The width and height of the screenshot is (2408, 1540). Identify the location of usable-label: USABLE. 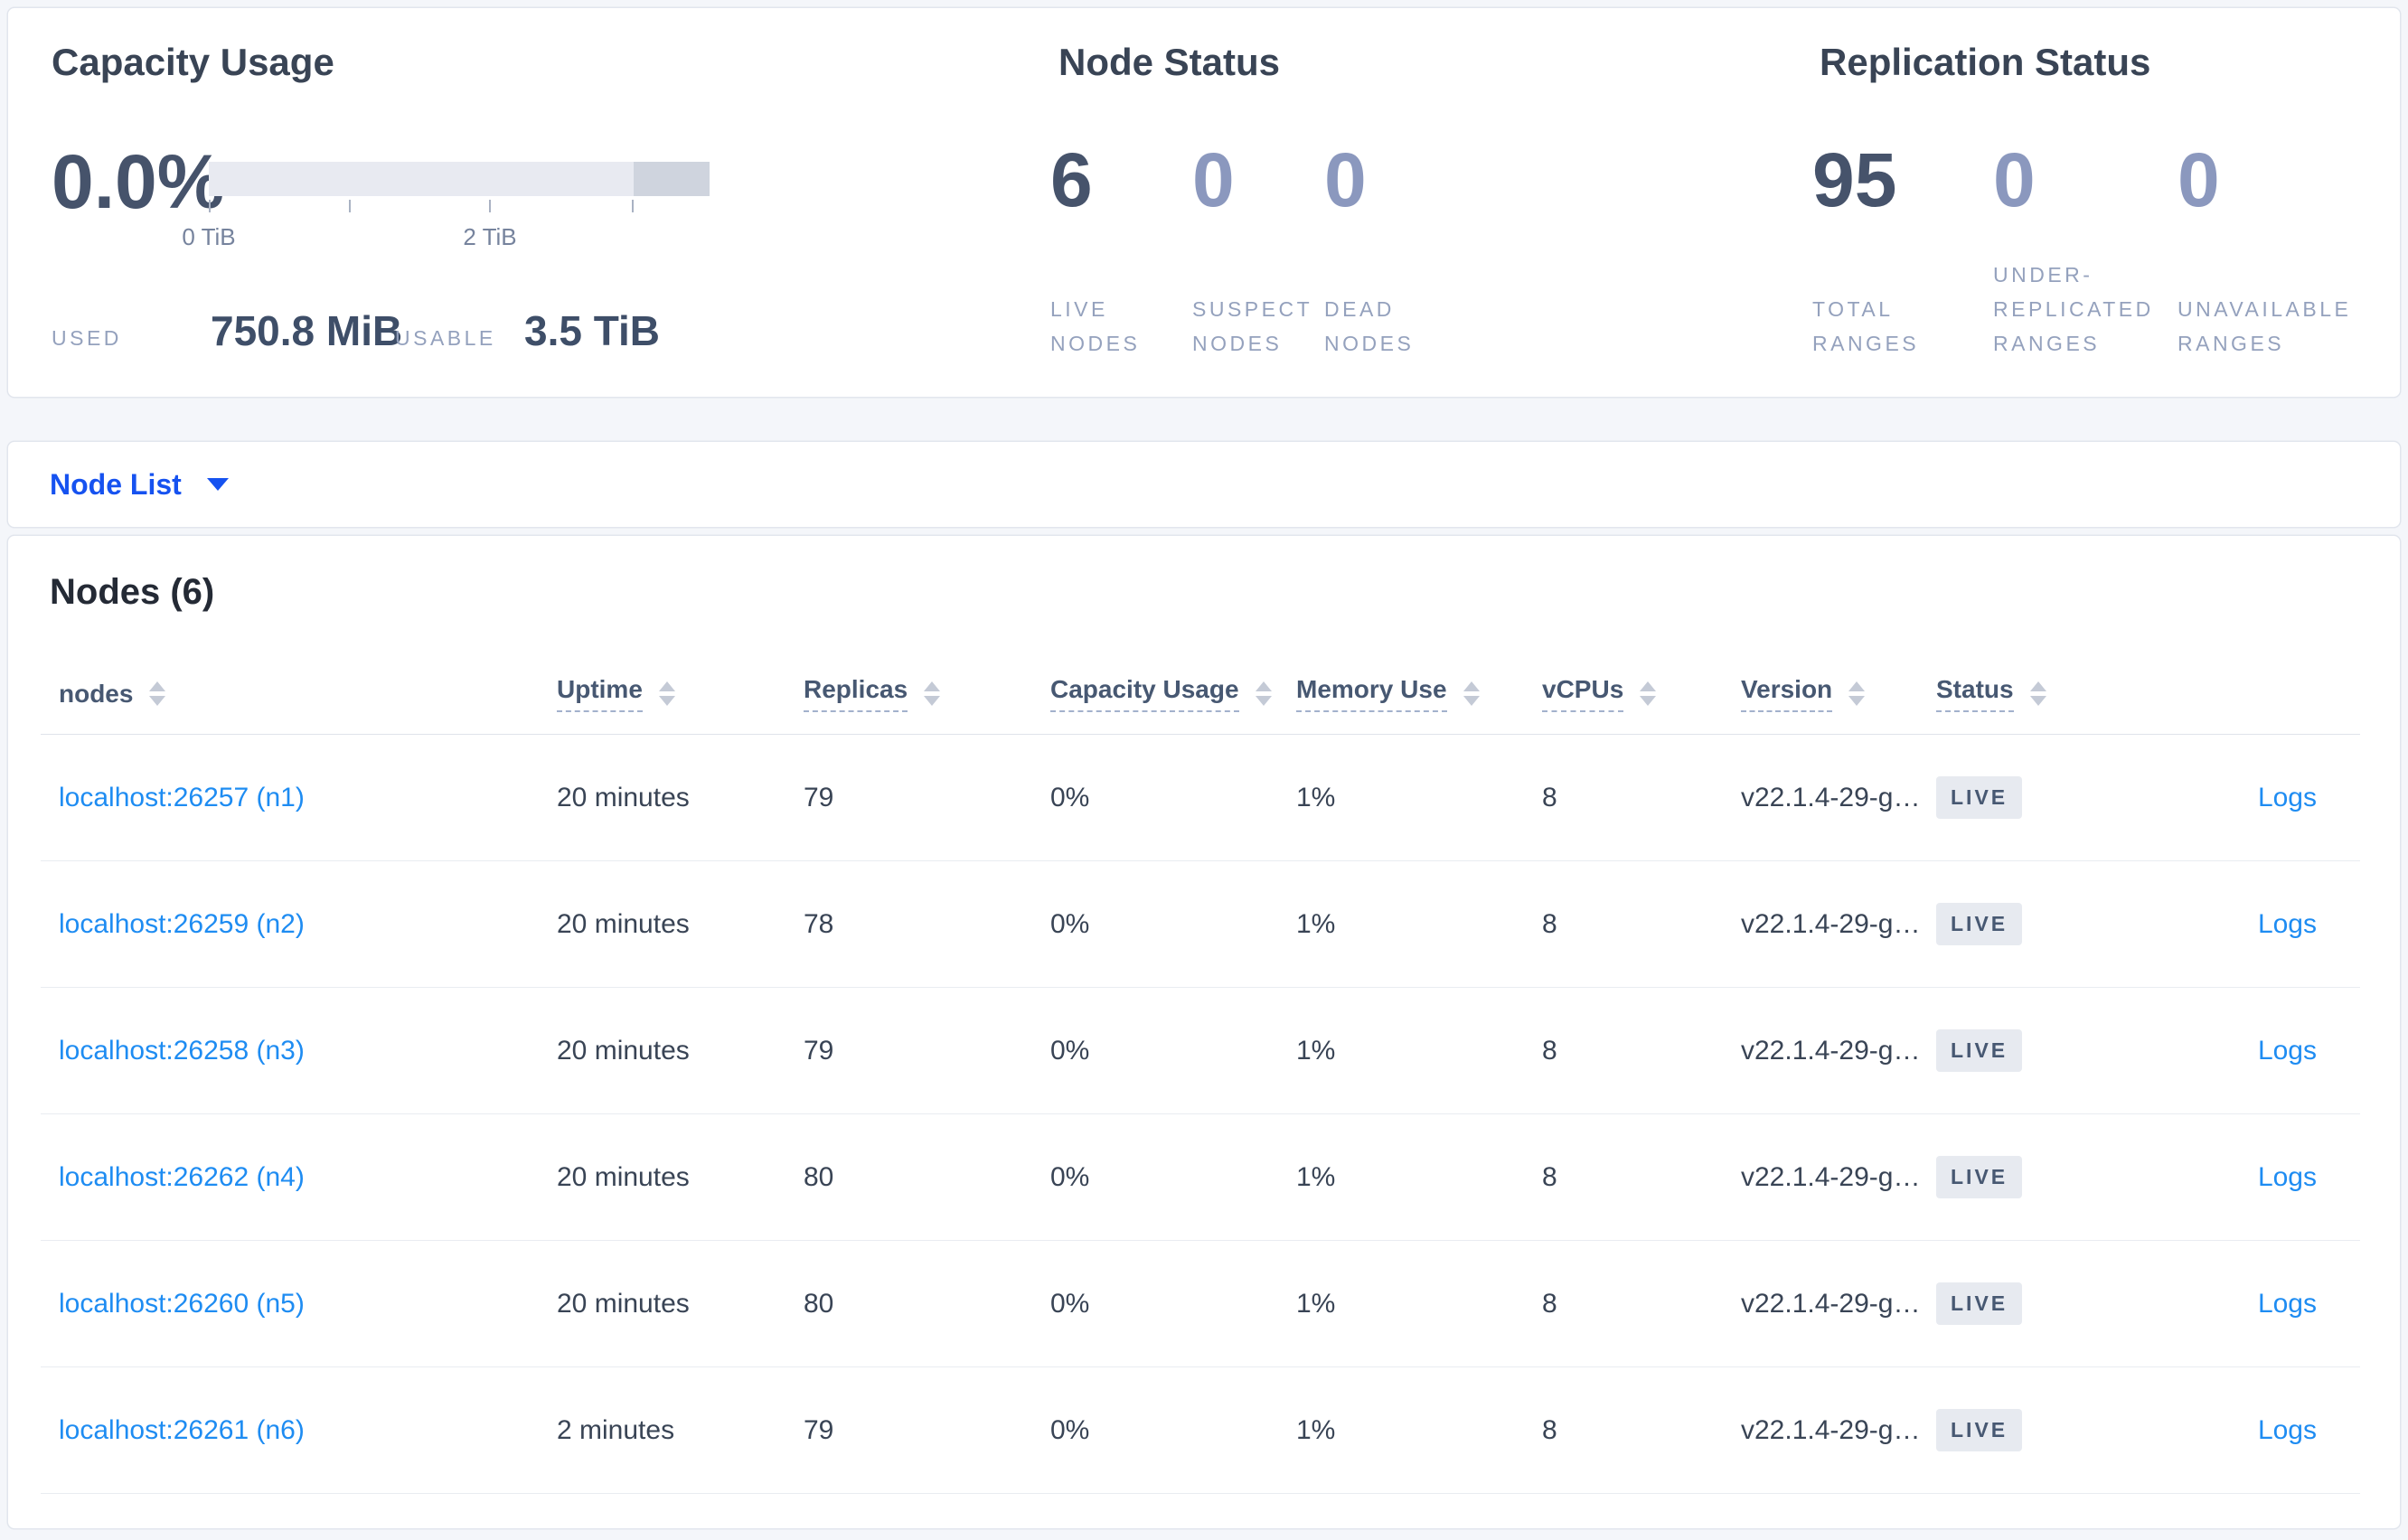
(445, 338).